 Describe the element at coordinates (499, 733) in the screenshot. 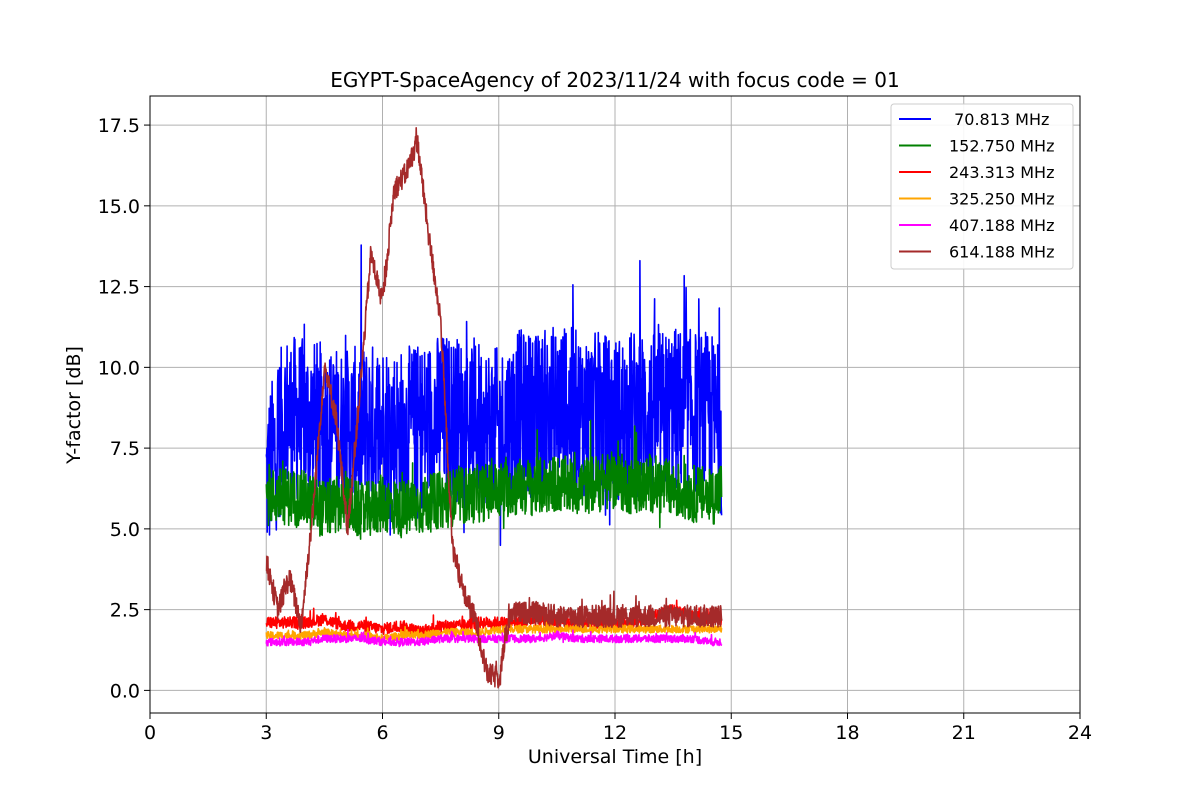

I see `x-tick-label: 9` at that location.